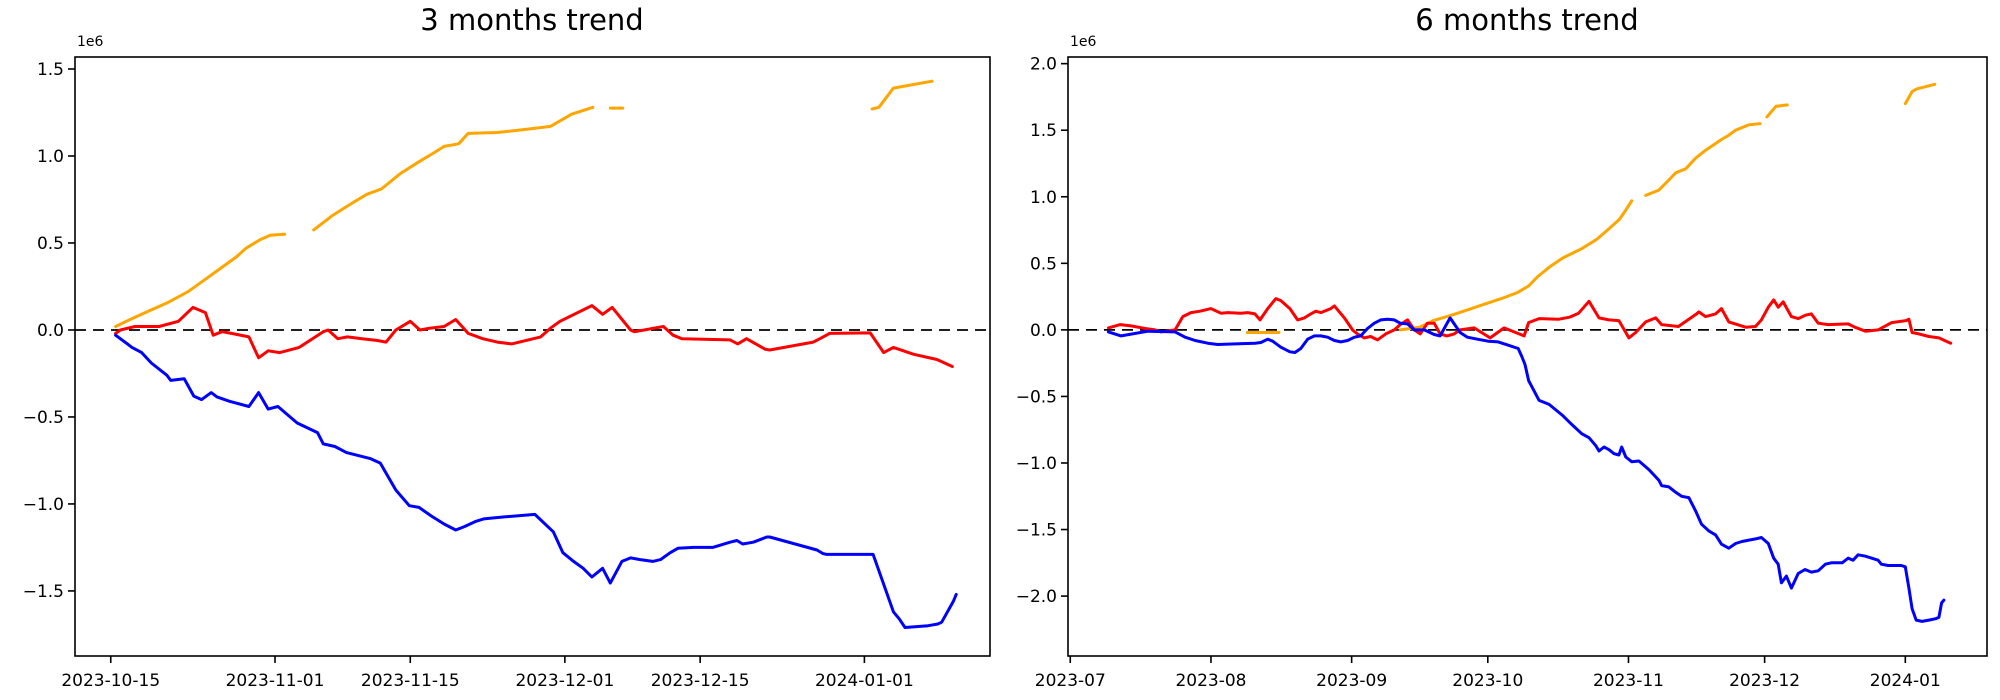  Describe the element at coordinates (1527, 20) in the screenshot. I see `chart-title-6-months: 6 months trend` at that location.